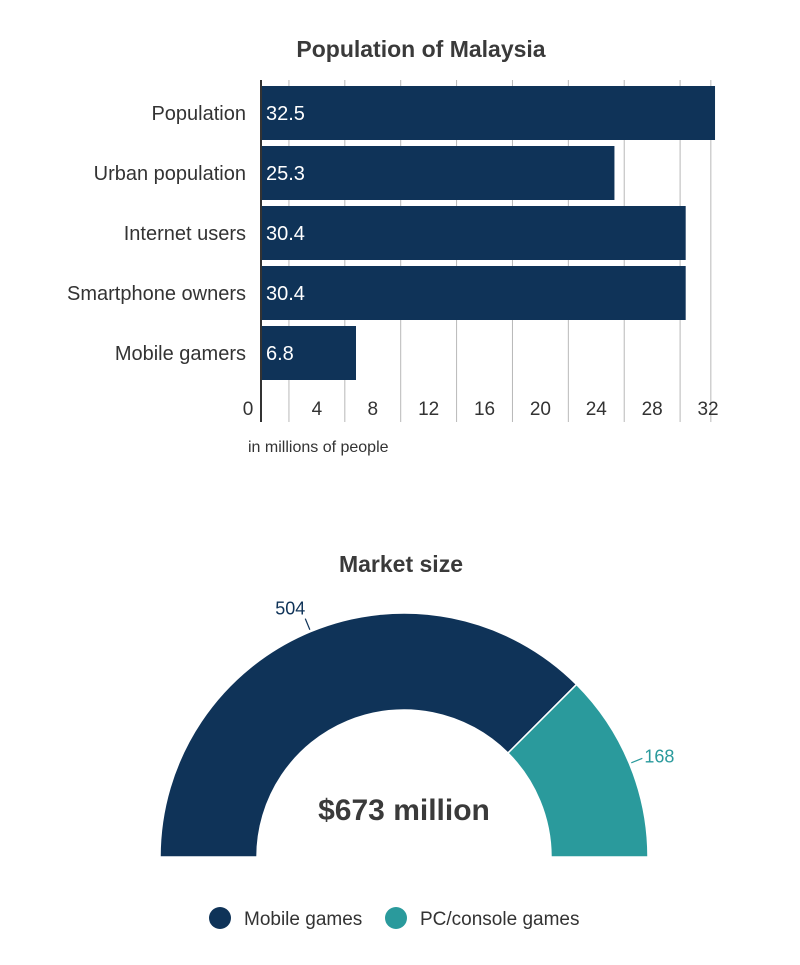 The height and width of the screenshot is (965, 800). Describe the element at coordinates (474, 683) in the screenshot. I see `donut-slice-labels: 504 168` at that location.